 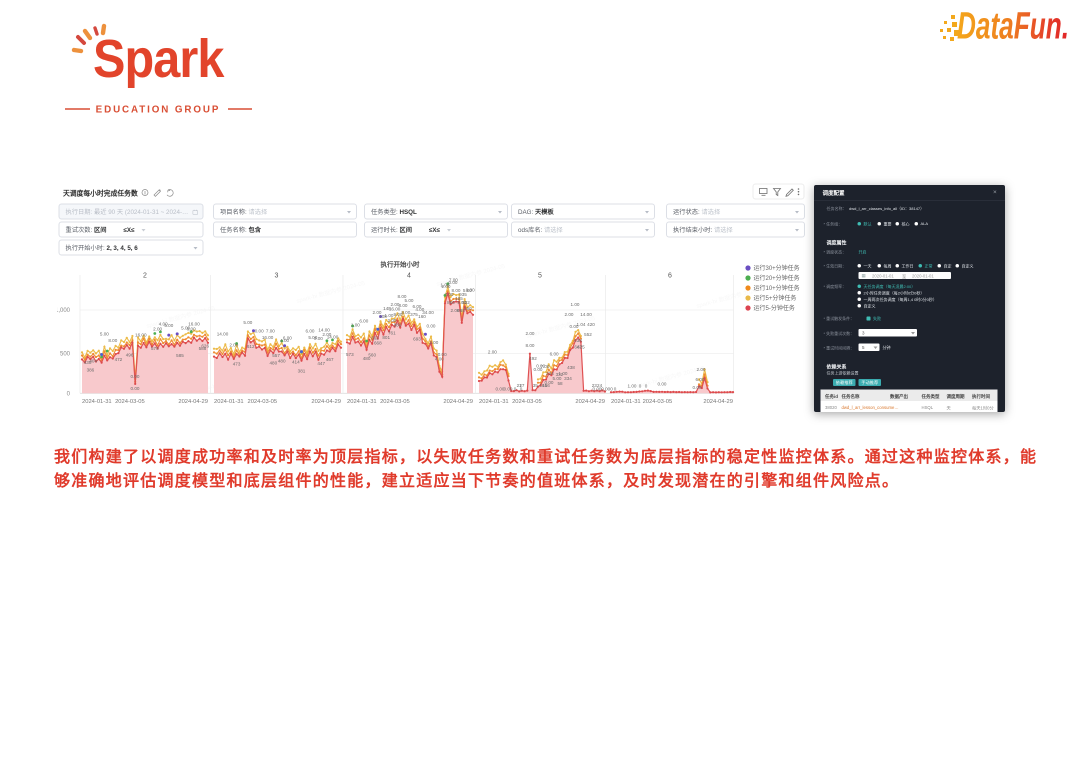 What do you see at coordinates (401, 264) in the screenshot?
I see `svg-text: 执行开始小时` at bounding box center [401, 264].